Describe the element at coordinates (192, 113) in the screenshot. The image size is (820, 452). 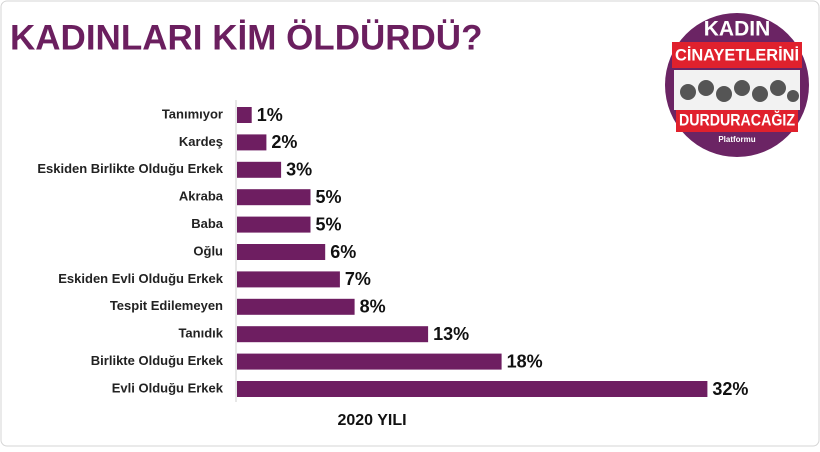
I see `category-label: Tanımıyor` at that location.